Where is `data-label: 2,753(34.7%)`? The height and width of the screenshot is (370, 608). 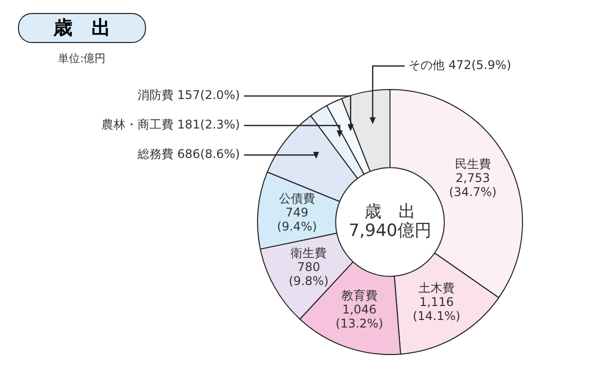
data-label: 2,753(34.7%) is located at coordinates (473, 184).